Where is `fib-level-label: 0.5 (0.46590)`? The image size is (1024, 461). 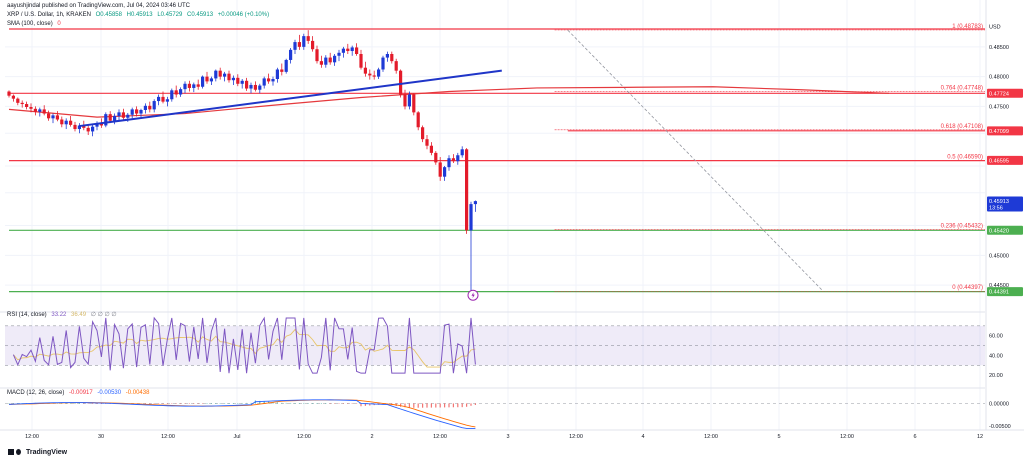
fib-level-label: 0.5 (0.46590) is located at coordinates (965, 158).